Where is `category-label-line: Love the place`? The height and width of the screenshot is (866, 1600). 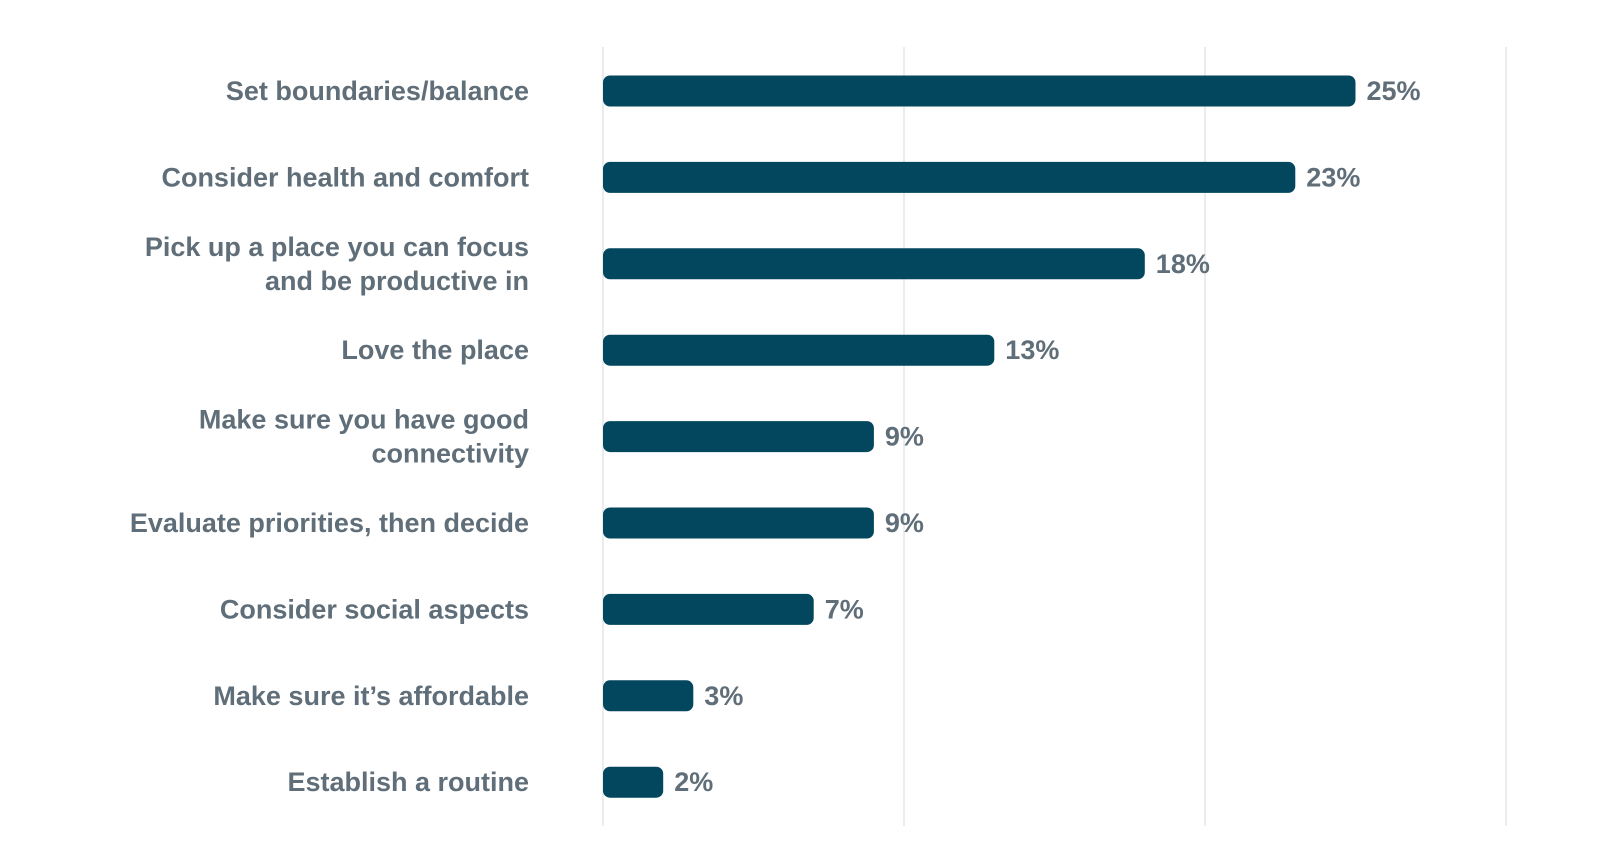
category-label-line: Love the place is located at coordinates (435, 350).